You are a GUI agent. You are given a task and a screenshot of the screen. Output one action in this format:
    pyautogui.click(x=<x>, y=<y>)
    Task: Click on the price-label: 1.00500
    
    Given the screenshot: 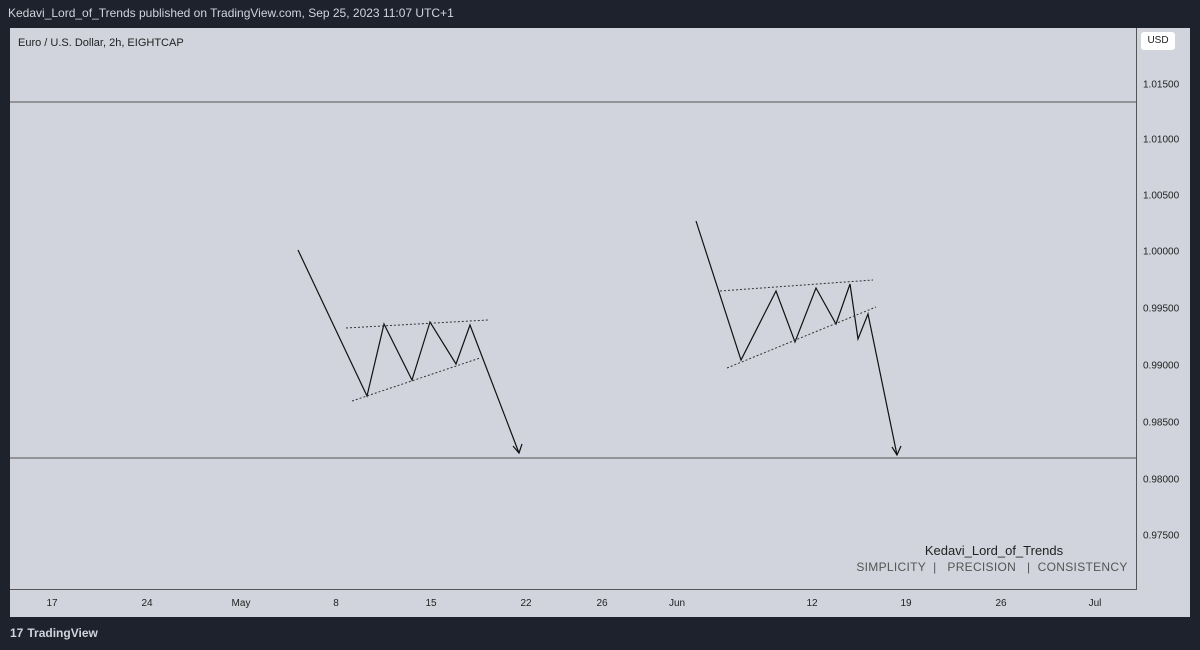 What is the action you would take?
    pyautogui.click(x=1161, y=196)
    